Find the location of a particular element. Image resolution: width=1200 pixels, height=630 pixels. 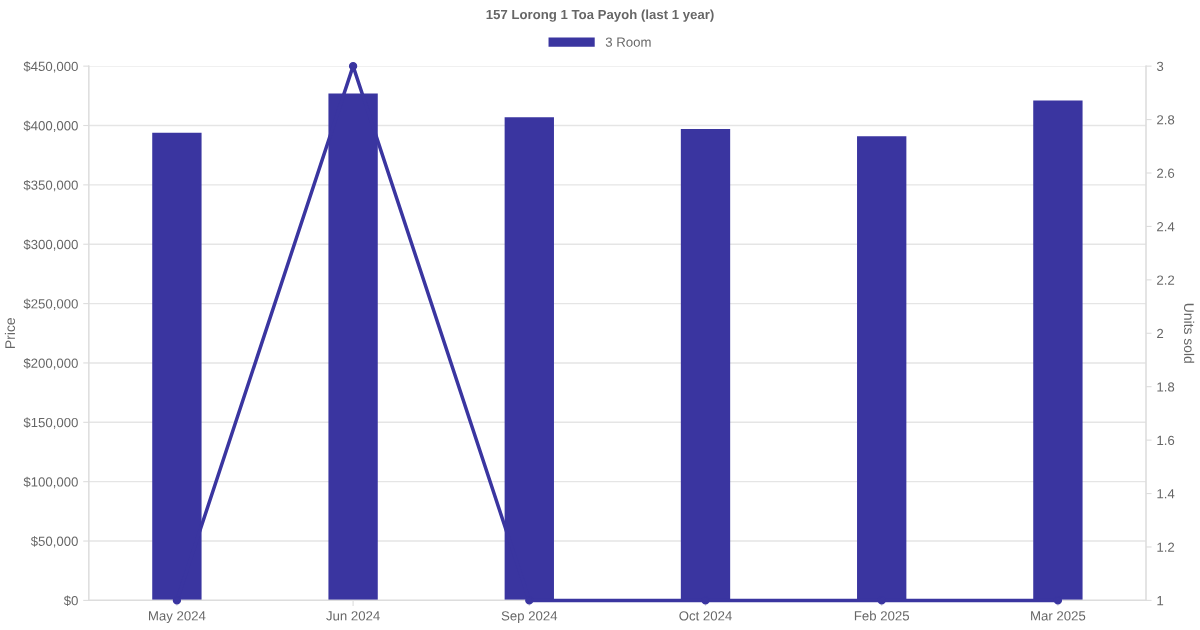

chart-title: 157 Lorong 1 Toa Payoh (last 1 year) is located at coordinates (600, 15).